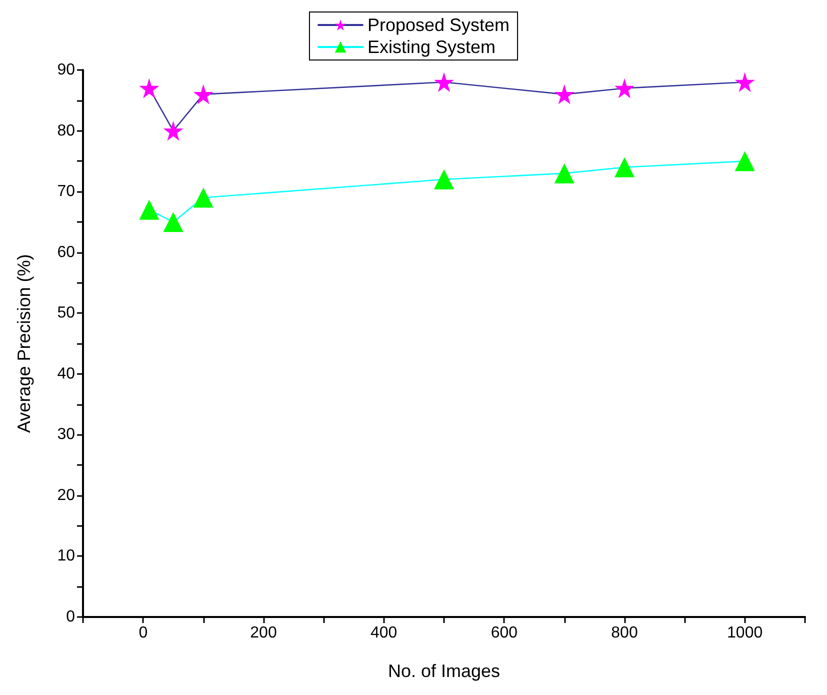 This screenshot has height=695, width=827. I want to click on x-tick-label: 0, so click(143, 633).